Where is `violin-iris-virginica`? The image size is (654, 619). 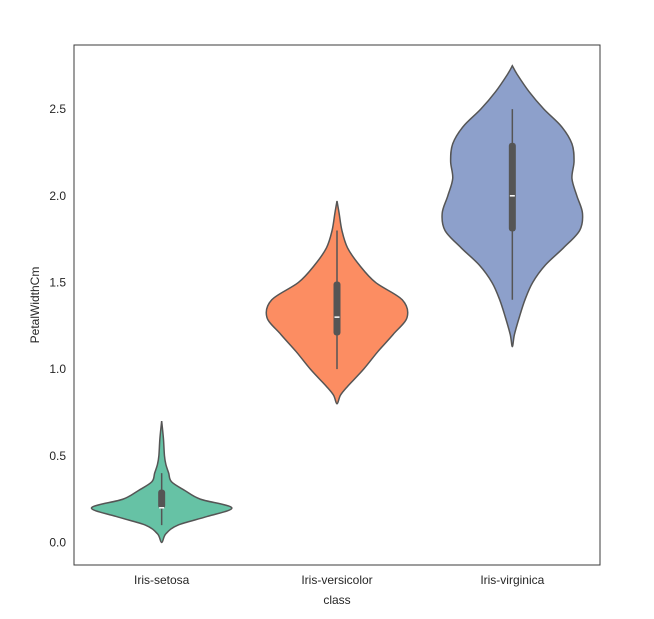
violin-iris-virginica is located at coordinates (512, 206).